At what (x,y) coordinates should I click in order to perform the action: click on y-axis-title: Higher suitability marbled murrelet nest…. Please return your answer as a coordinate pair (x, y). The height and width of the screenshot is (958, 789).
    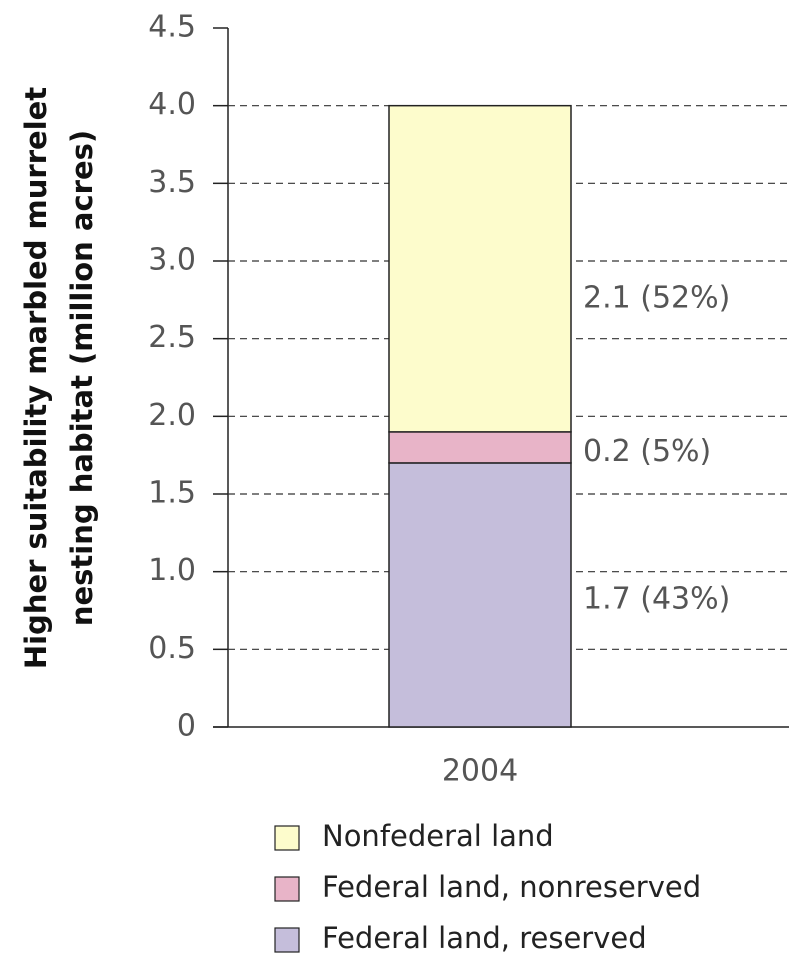
    Looking at the image, I should click on (59, 378).